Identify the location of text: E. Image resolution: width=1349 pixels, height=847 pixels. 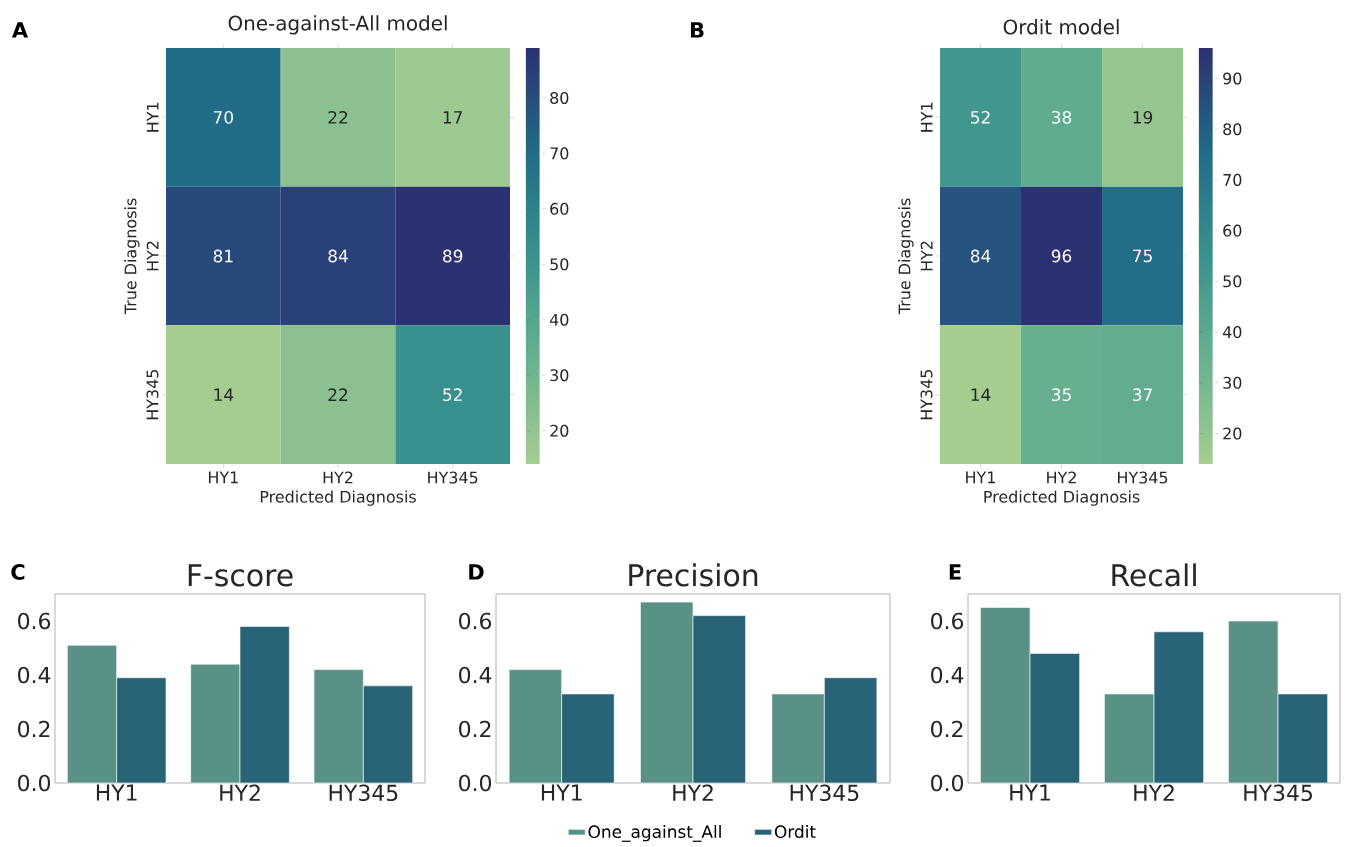
(955, 572).